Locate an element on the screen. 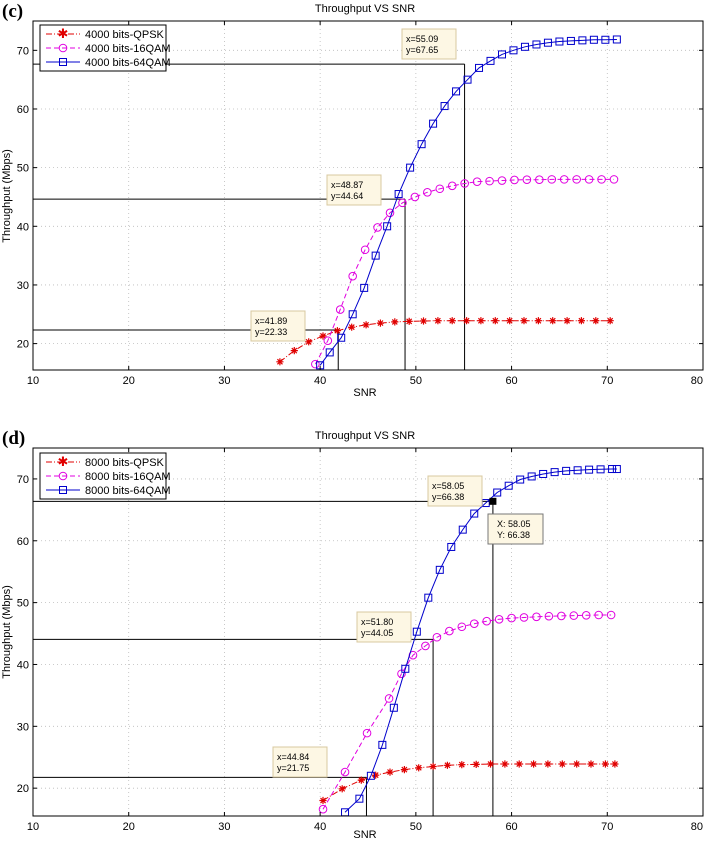 The width and height of the screenshot is (708, 842). annotation-1: x=44.84 y=21.75 is located at coordinates (300, 762).